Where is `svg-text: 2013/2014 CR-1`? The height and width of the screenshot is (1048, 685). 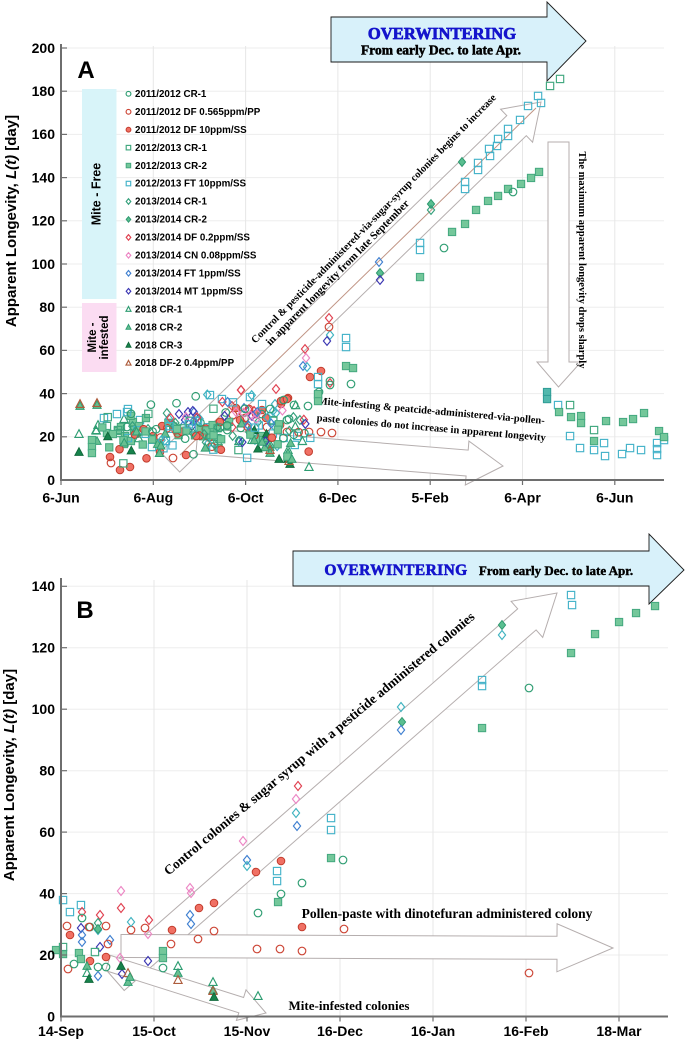 svg-text: 2013/2014 CR-1 is located at coordinates (171, 202).